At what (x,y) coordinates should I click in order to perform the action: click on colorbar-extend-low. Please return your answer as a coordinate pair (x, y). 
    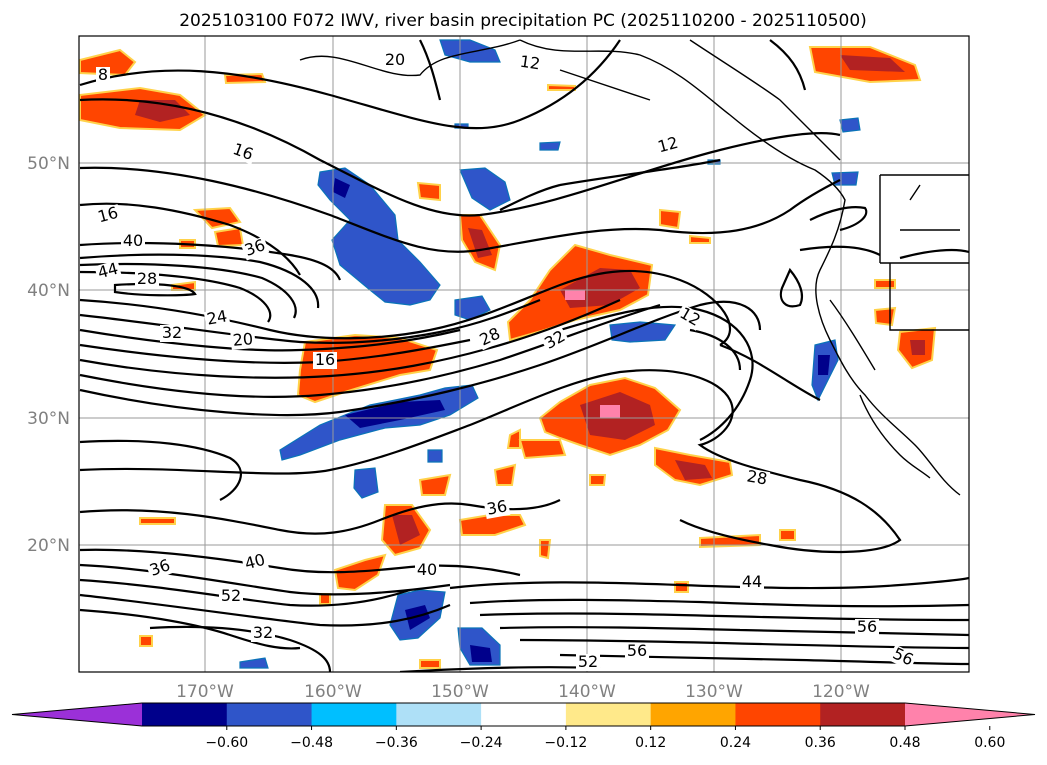
    Looking at the image, I should click on (77, 714).